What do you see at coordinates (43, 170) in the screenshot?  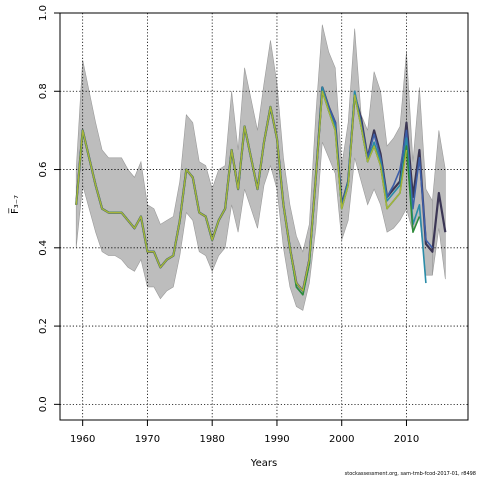 I see `y-tick-label-3: 0.6` at bounding box center [43, 170].